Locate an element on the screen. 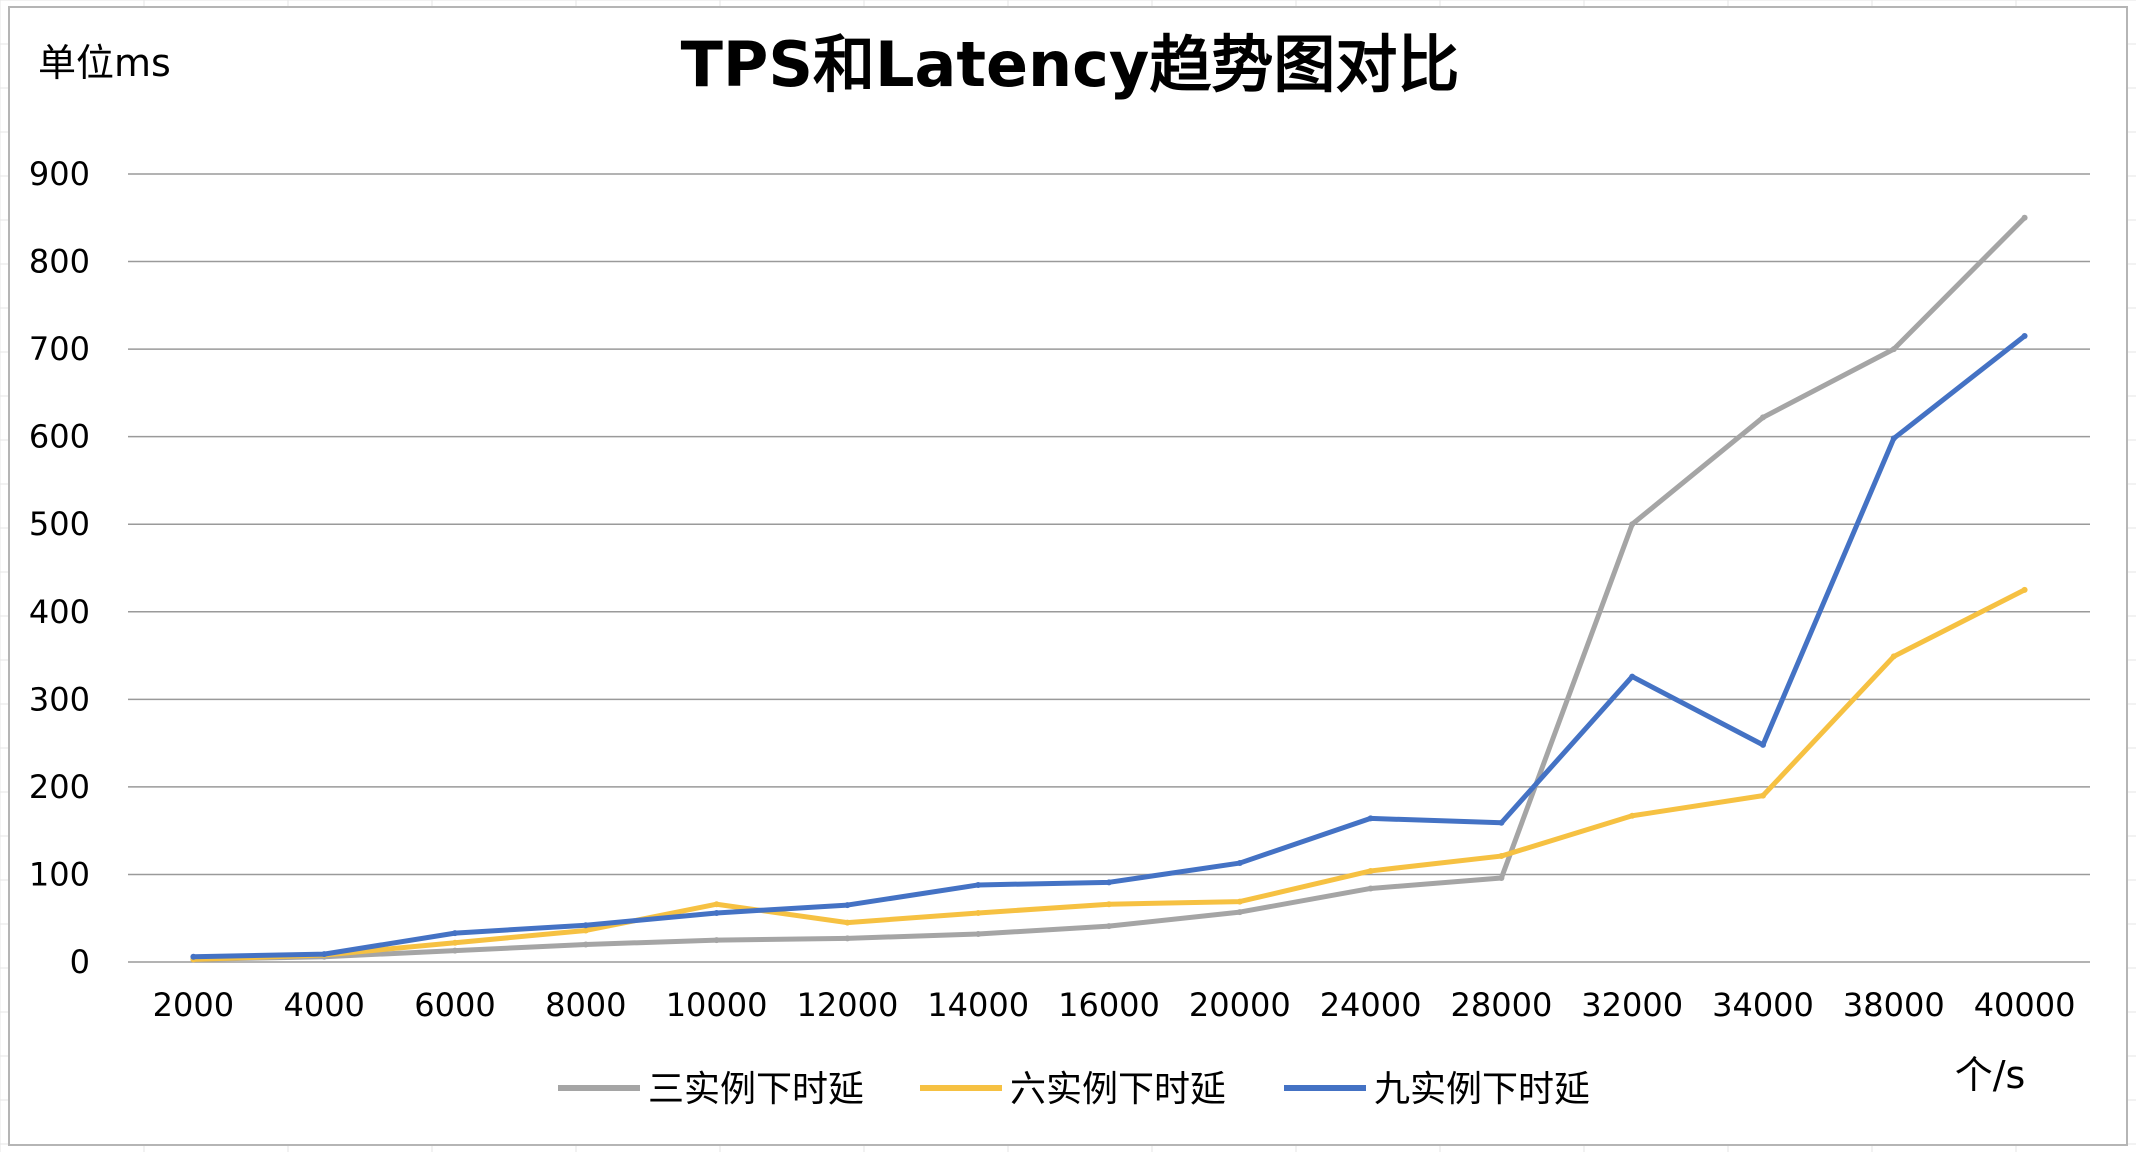 This screenshot has height=1152, width=2136. y-tick-label: 500 is located at coordinates (59, 524).